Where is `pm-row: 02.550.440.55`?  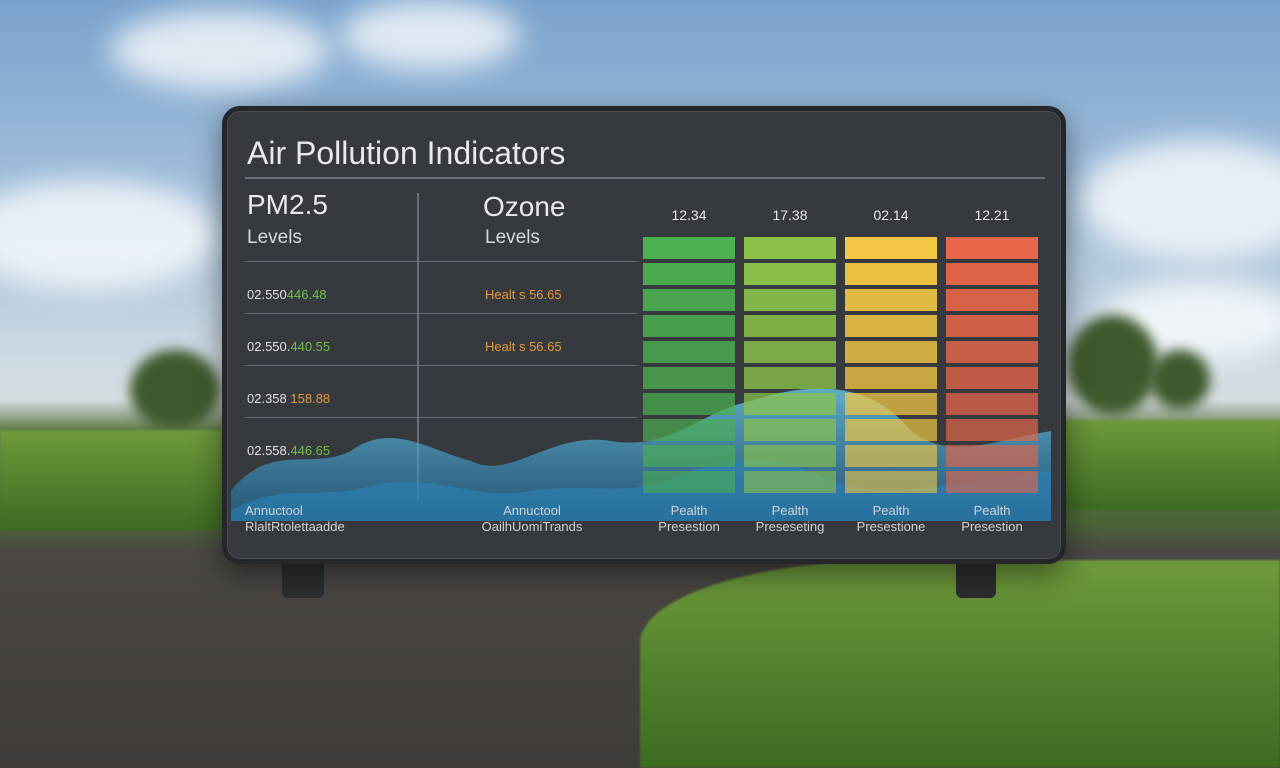 pm-row: 02.550.440.55 is located at coordinates (288, 346).